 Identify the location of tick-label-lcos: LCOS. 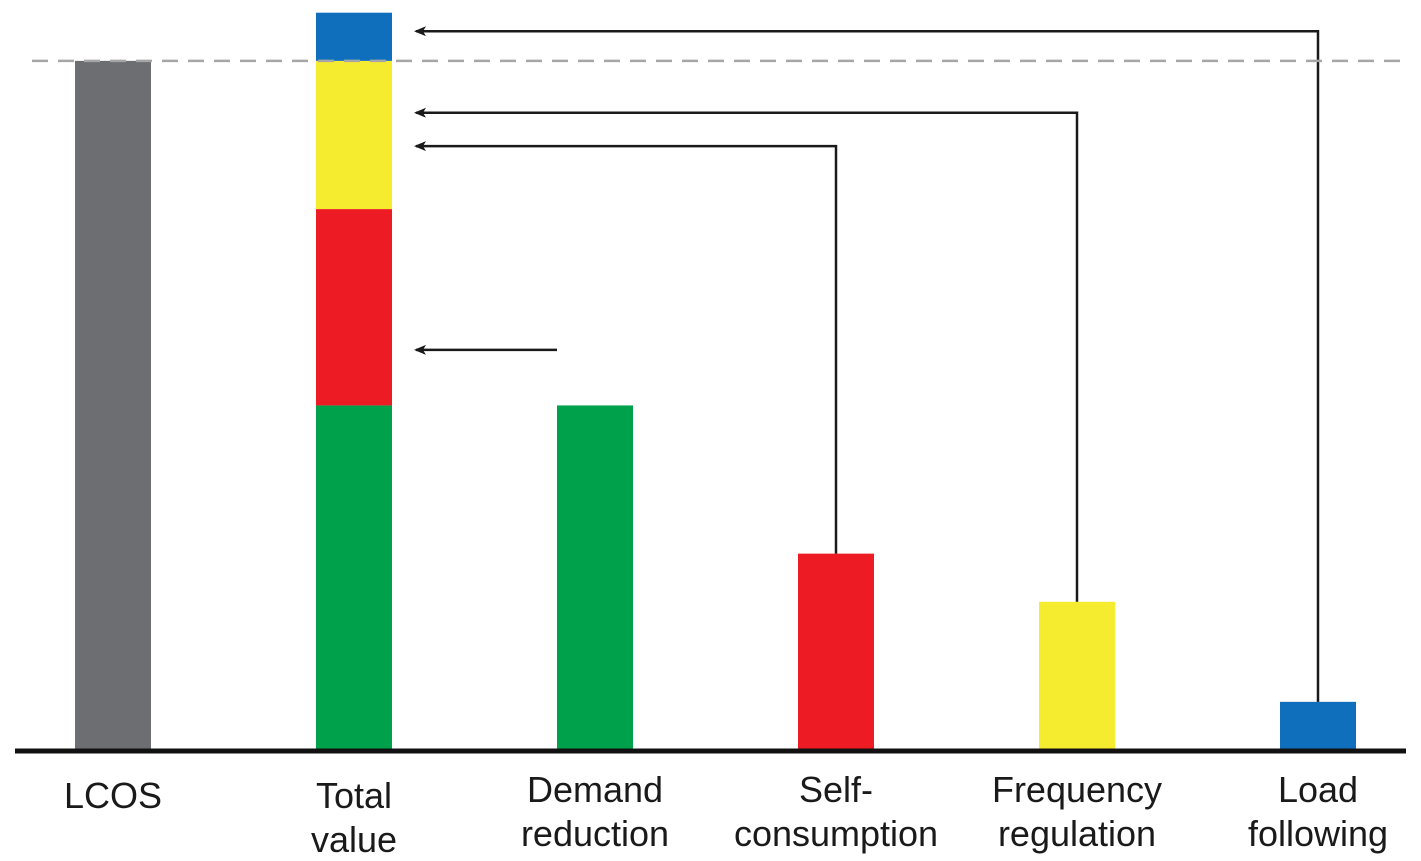
(113, 795).